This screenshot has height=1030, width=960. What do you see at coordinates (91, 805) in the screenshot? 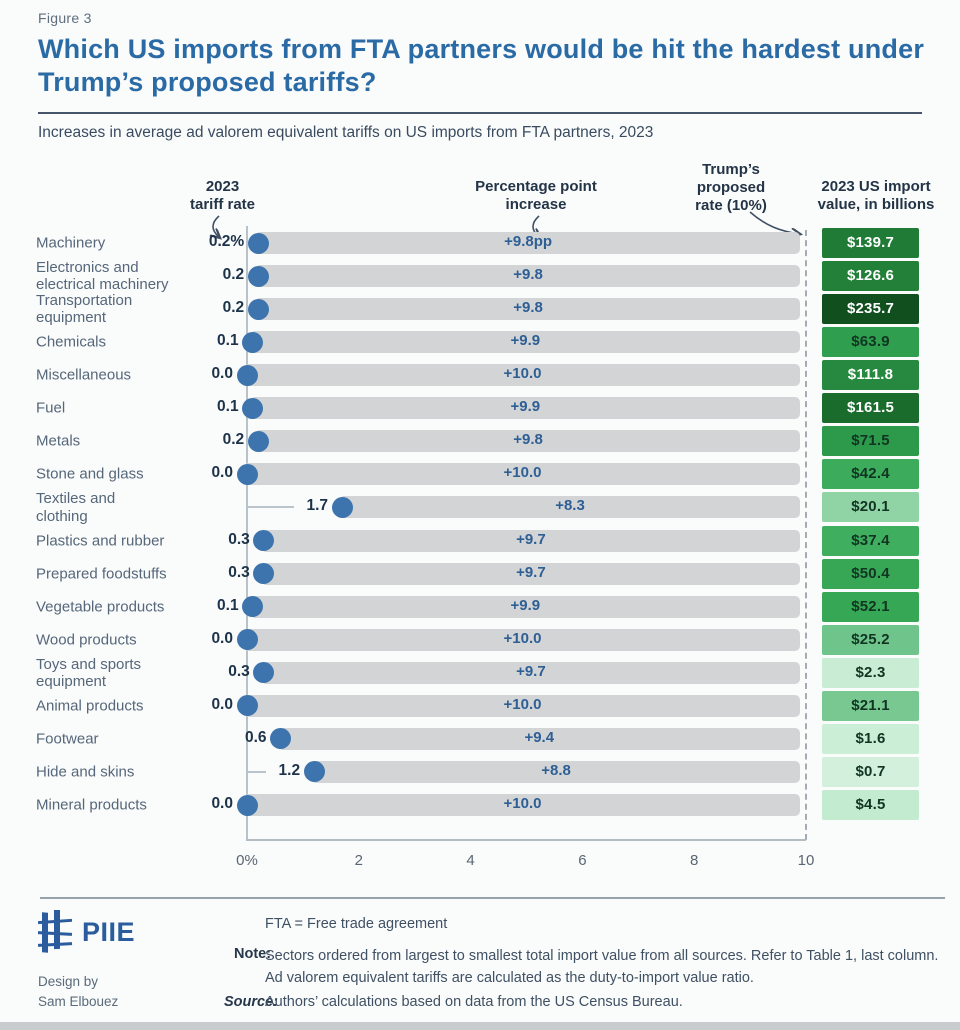
I see `category-label: Mineral products` at bounding box center [91, 805].